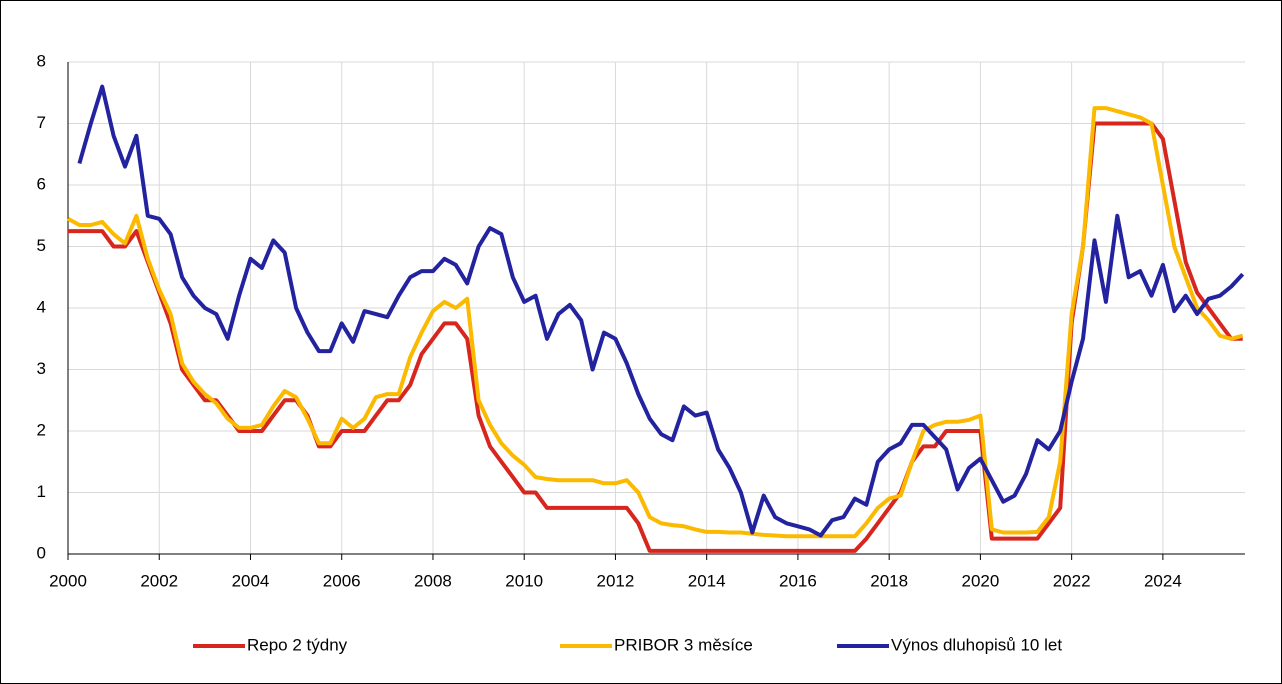 Image resolution: width=1282 pixels, height=684 pixels. What do you see at coordinates (41, 429) in the screenshot?
I see `y-tick-label: 2` at bounding box center [41, 429].